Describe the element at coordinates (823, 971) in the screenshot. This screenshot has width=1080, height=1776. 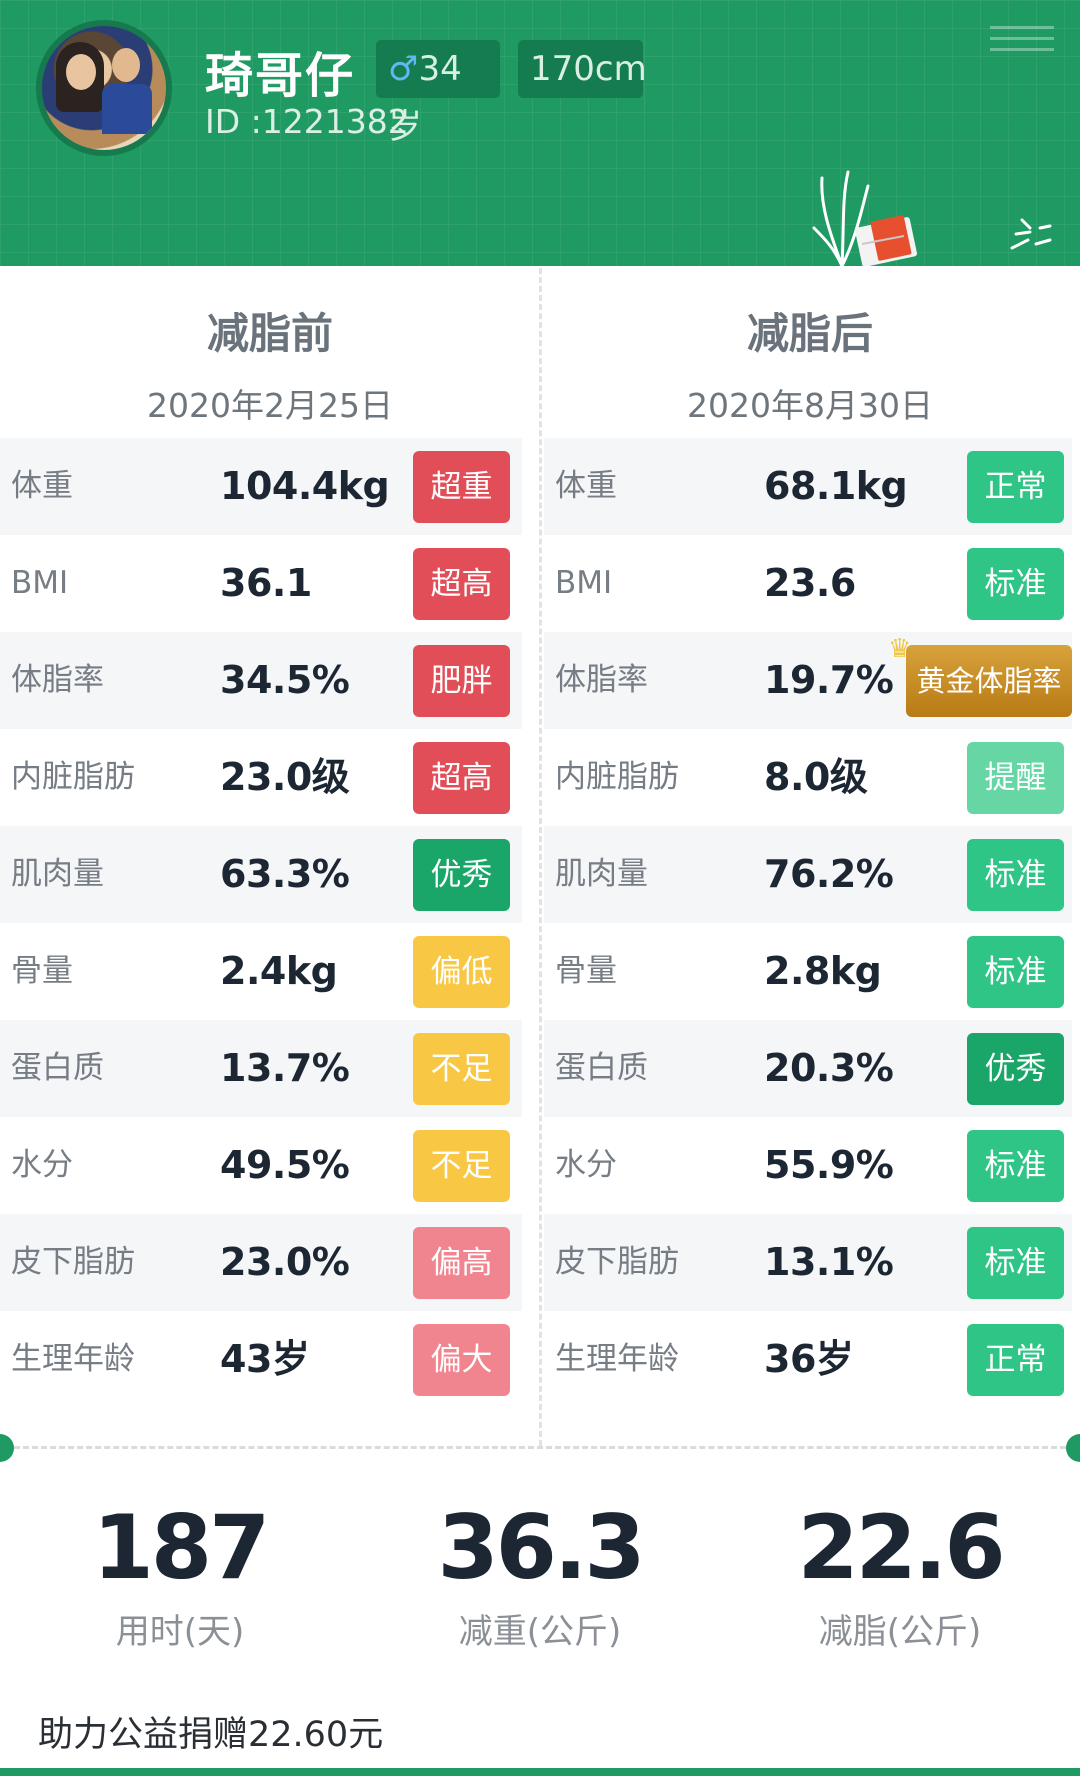
I see `metric-value: 2.8kg` at that location.